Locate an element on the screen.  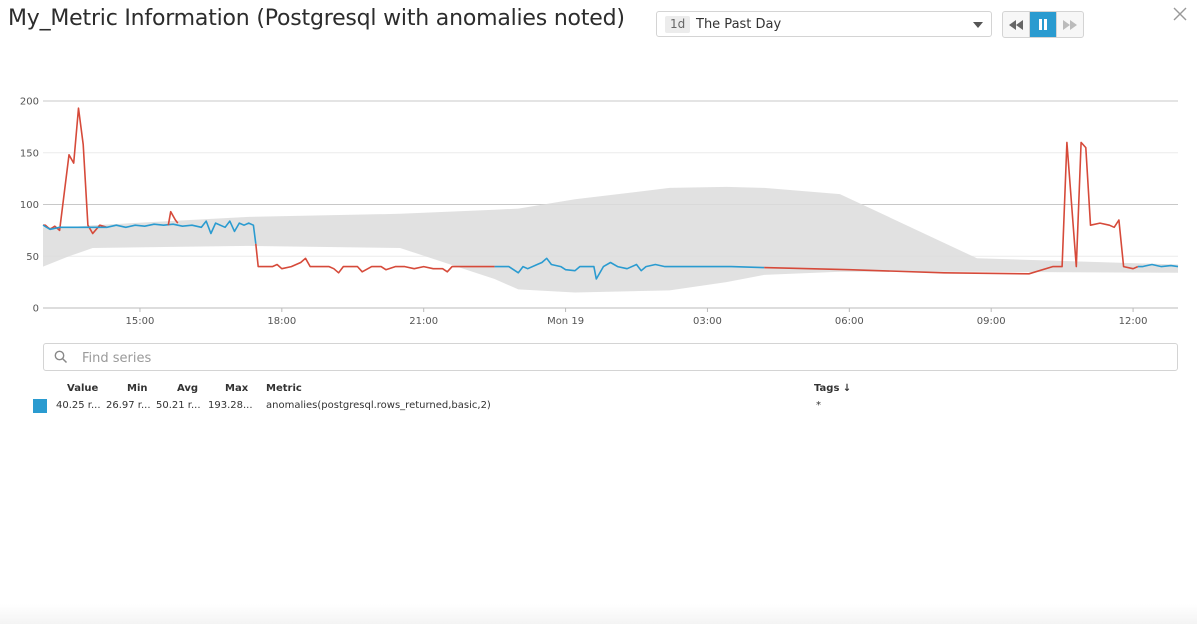
fast-forward-icon is located at coordinates (1070, 24).